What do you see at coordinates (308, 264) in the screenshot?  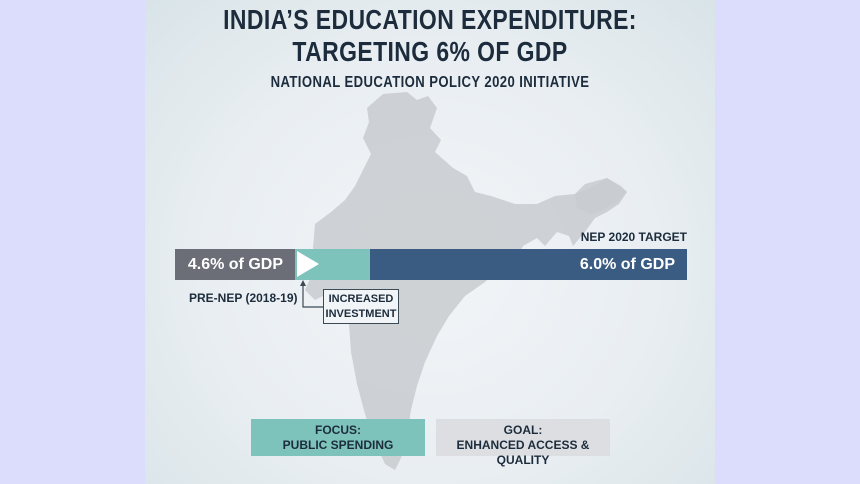 I see `play-arrow-icon` at bounding box center [308, 264].